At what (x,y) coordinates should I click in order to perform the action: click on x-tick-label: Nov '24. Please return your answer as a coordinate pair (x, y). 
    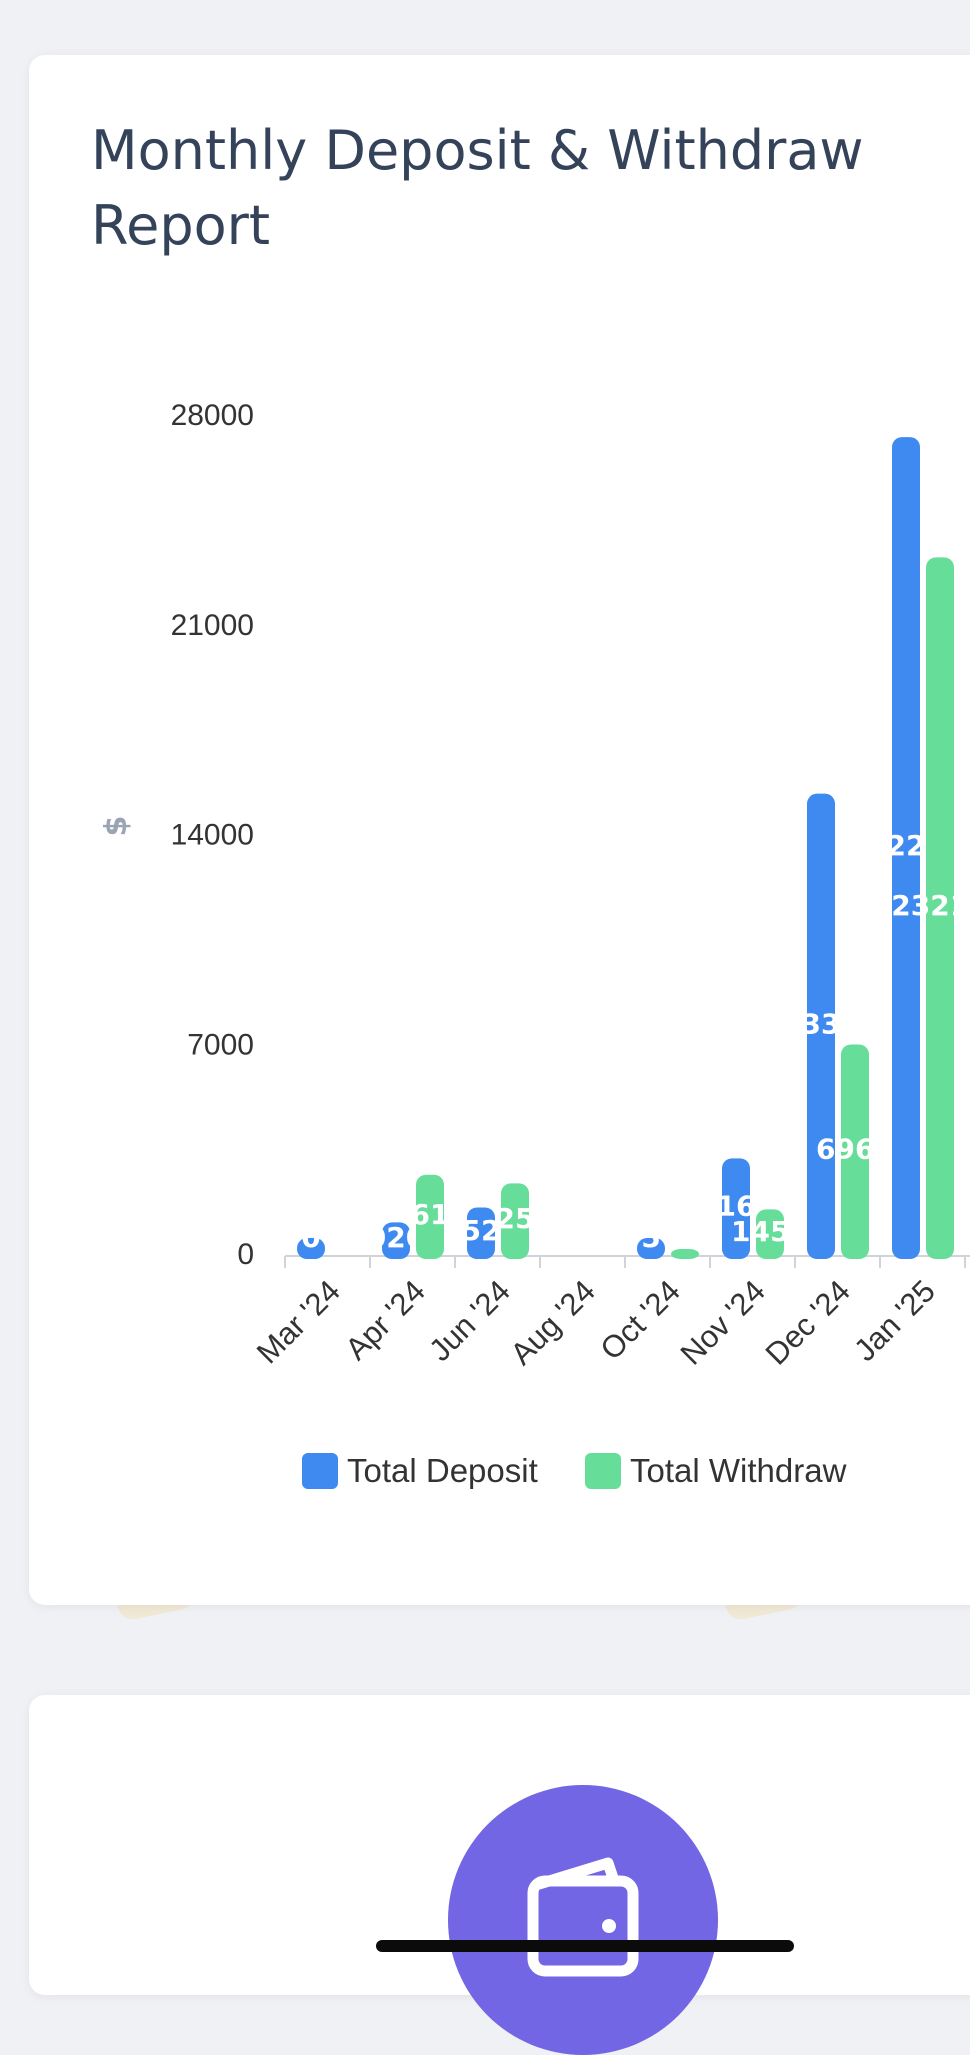
    Looking at the image, I should click on (723, 1322).